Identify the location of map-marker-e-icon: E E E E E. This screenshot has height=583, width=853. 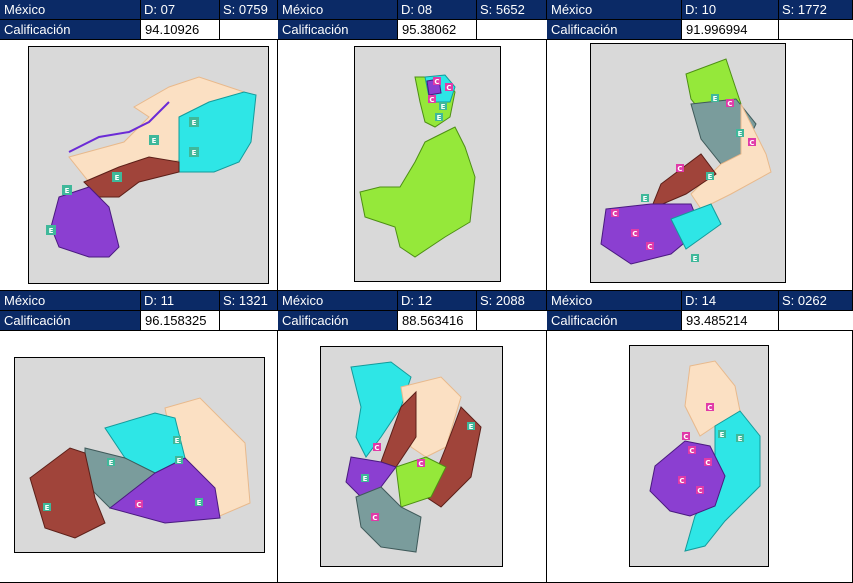
(123, 474).